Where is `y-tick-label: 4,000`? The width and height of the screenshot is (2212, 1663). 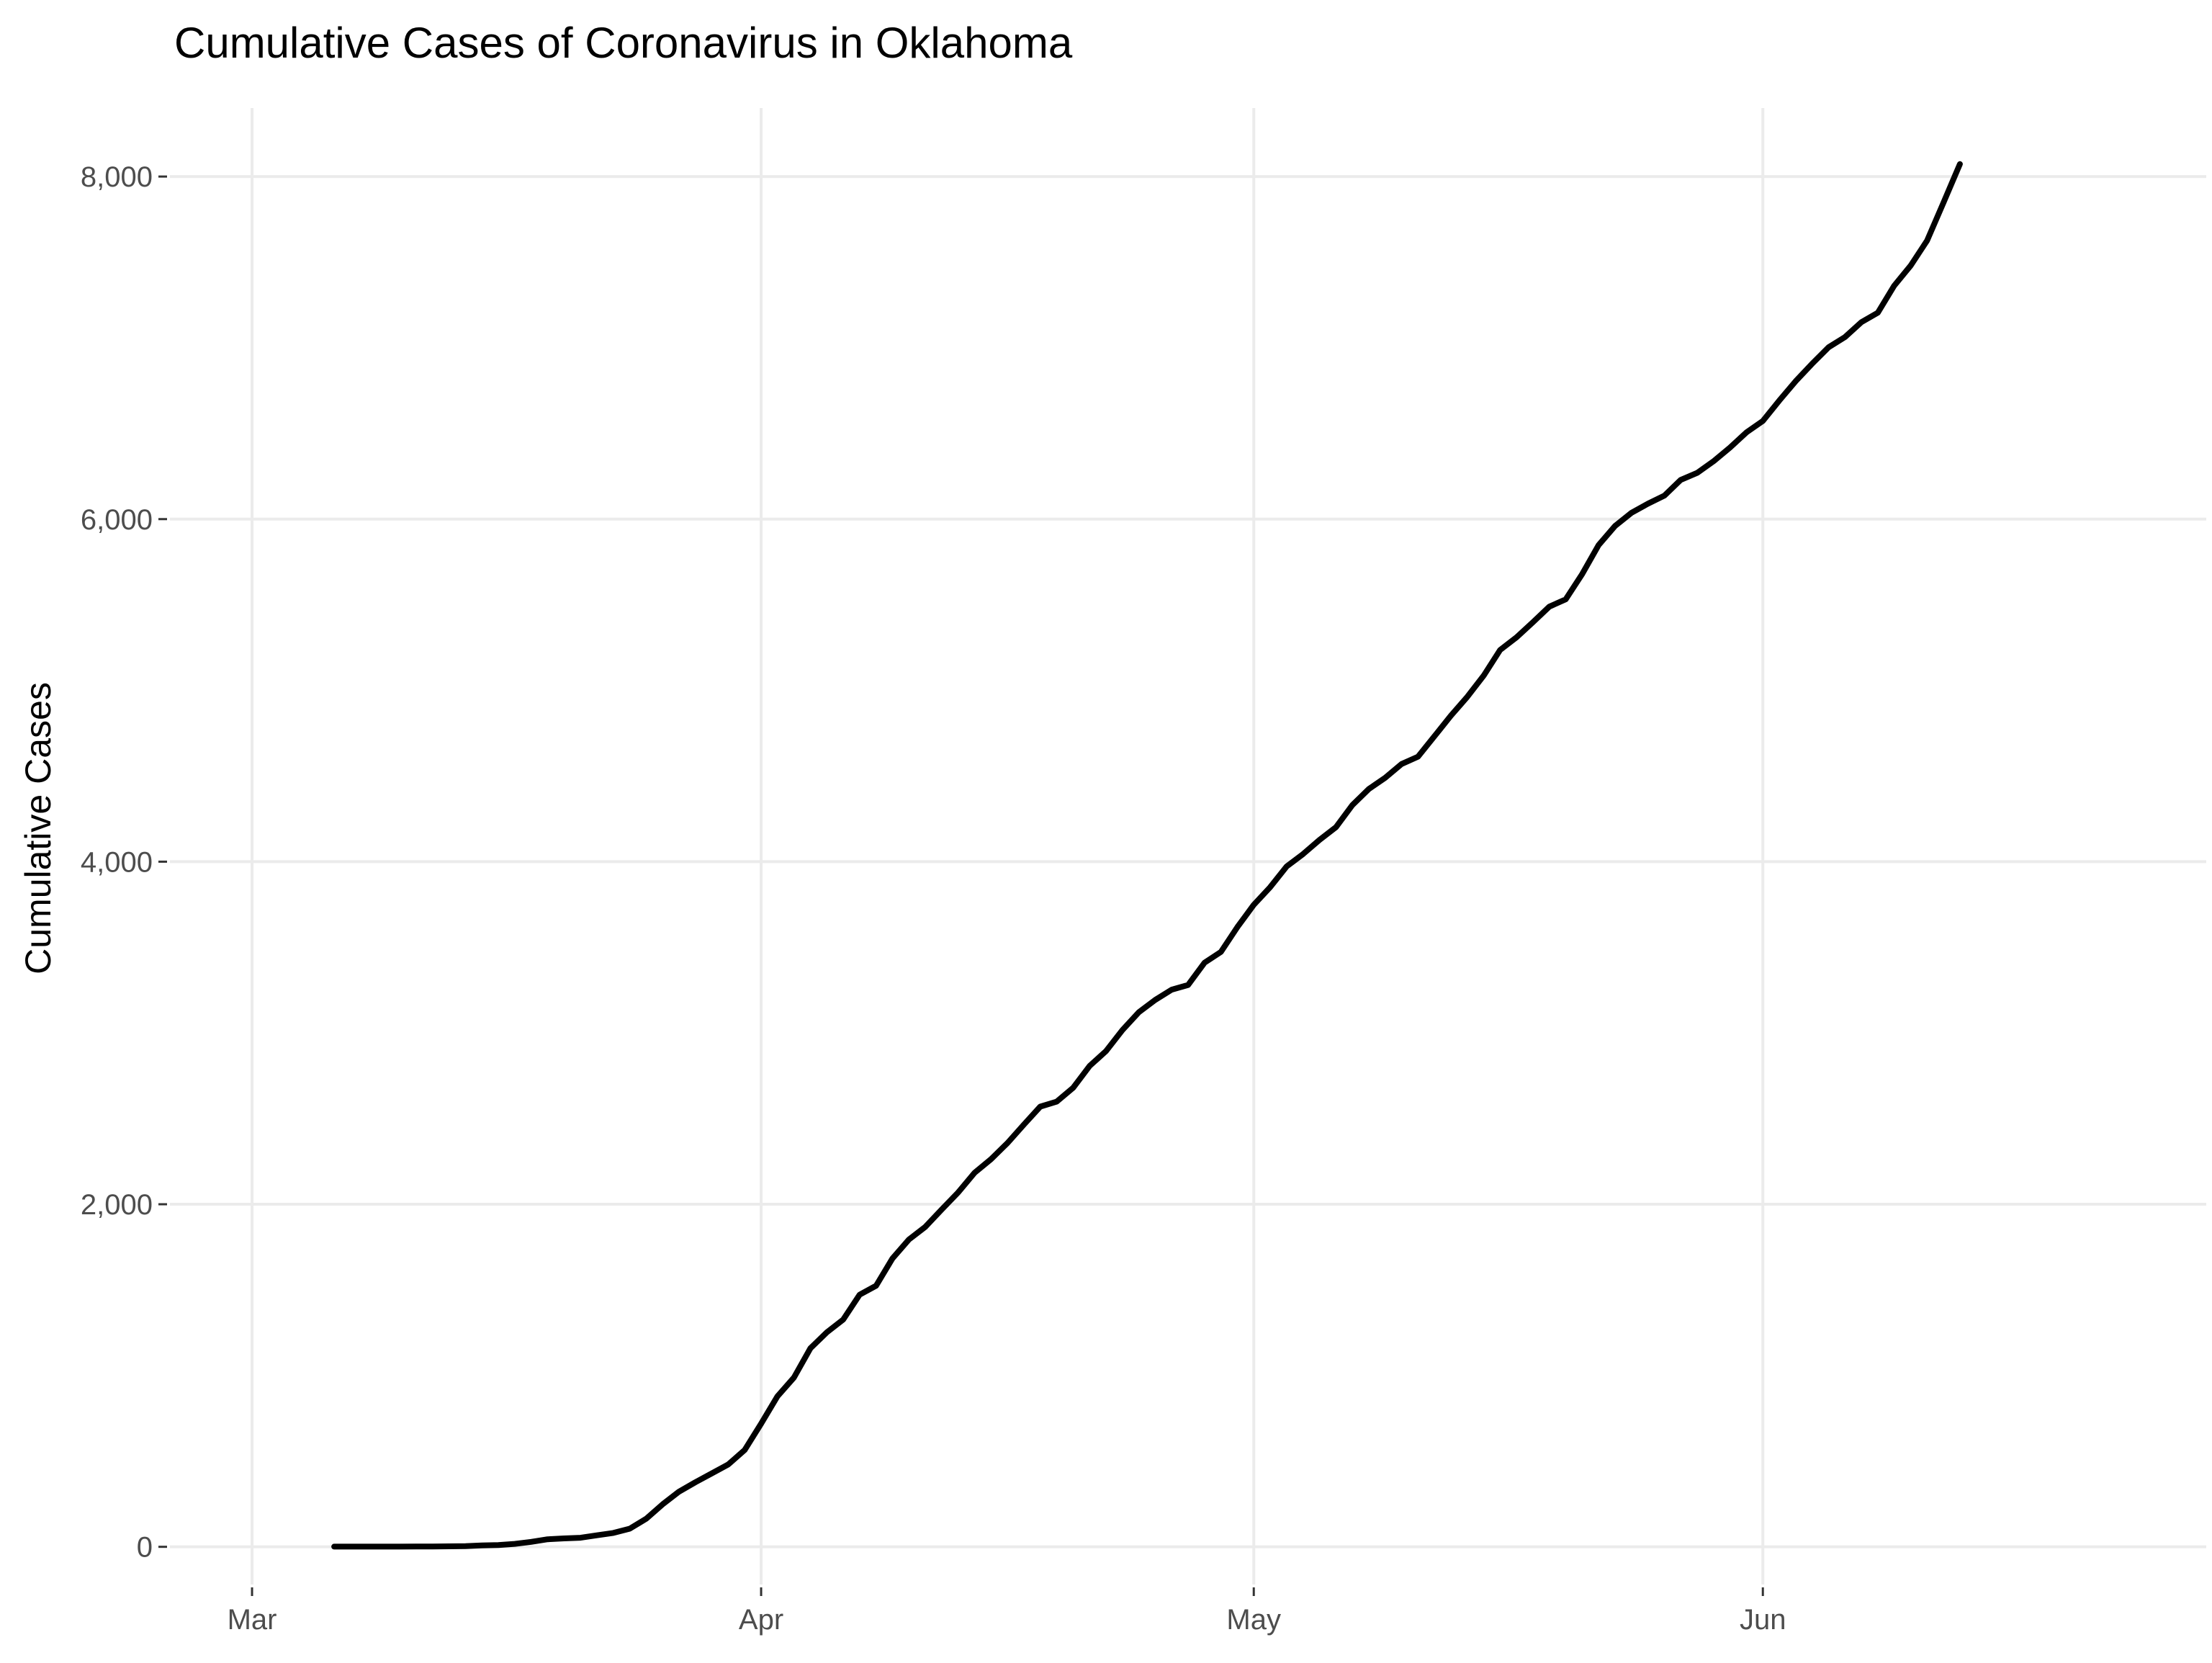 y-tick-label: 4,000 is located at coordinates (117, 862).